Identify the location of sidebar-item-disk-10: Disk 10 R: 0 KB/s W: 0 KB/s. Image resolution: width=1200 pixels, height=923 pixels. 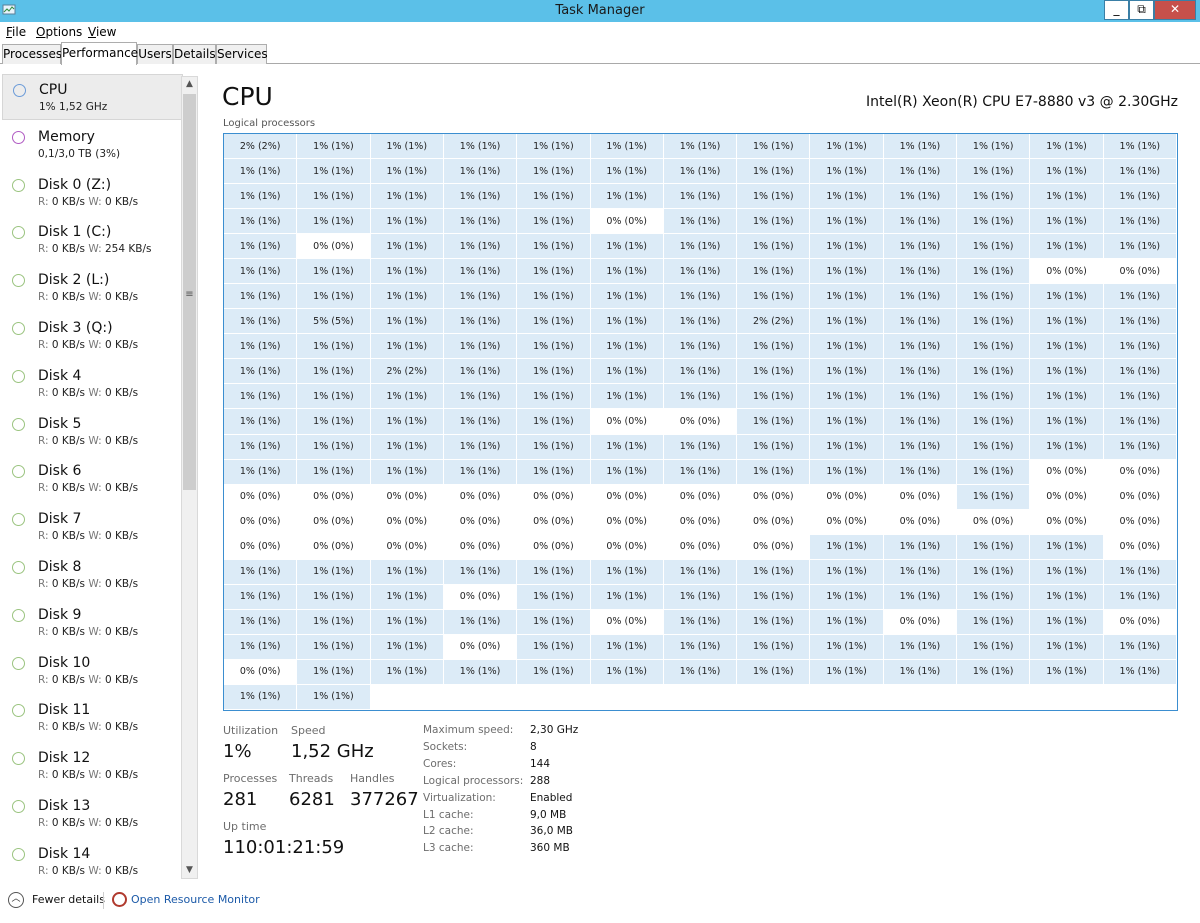
(92, 671).